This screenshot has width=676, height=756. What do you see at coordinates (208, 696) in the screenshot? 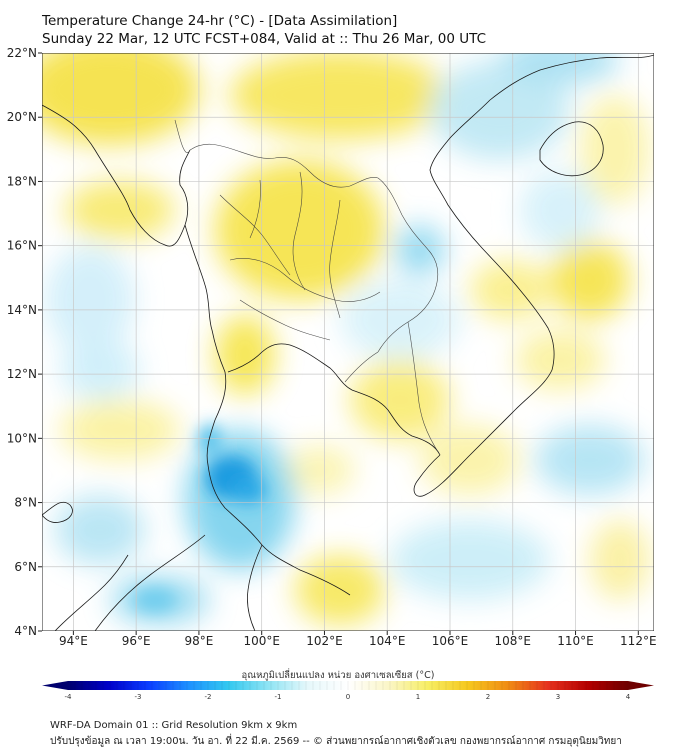
I see `colorbar-tick-label: -2` at bounding box center [208, 696].